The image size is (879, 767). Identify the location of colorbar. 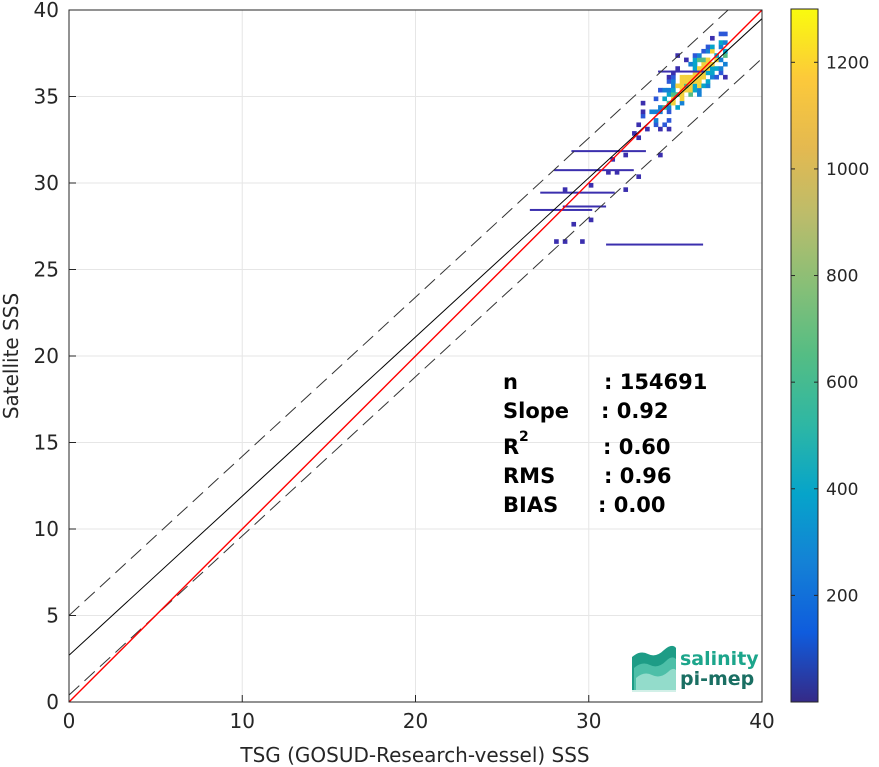
(804, 355).